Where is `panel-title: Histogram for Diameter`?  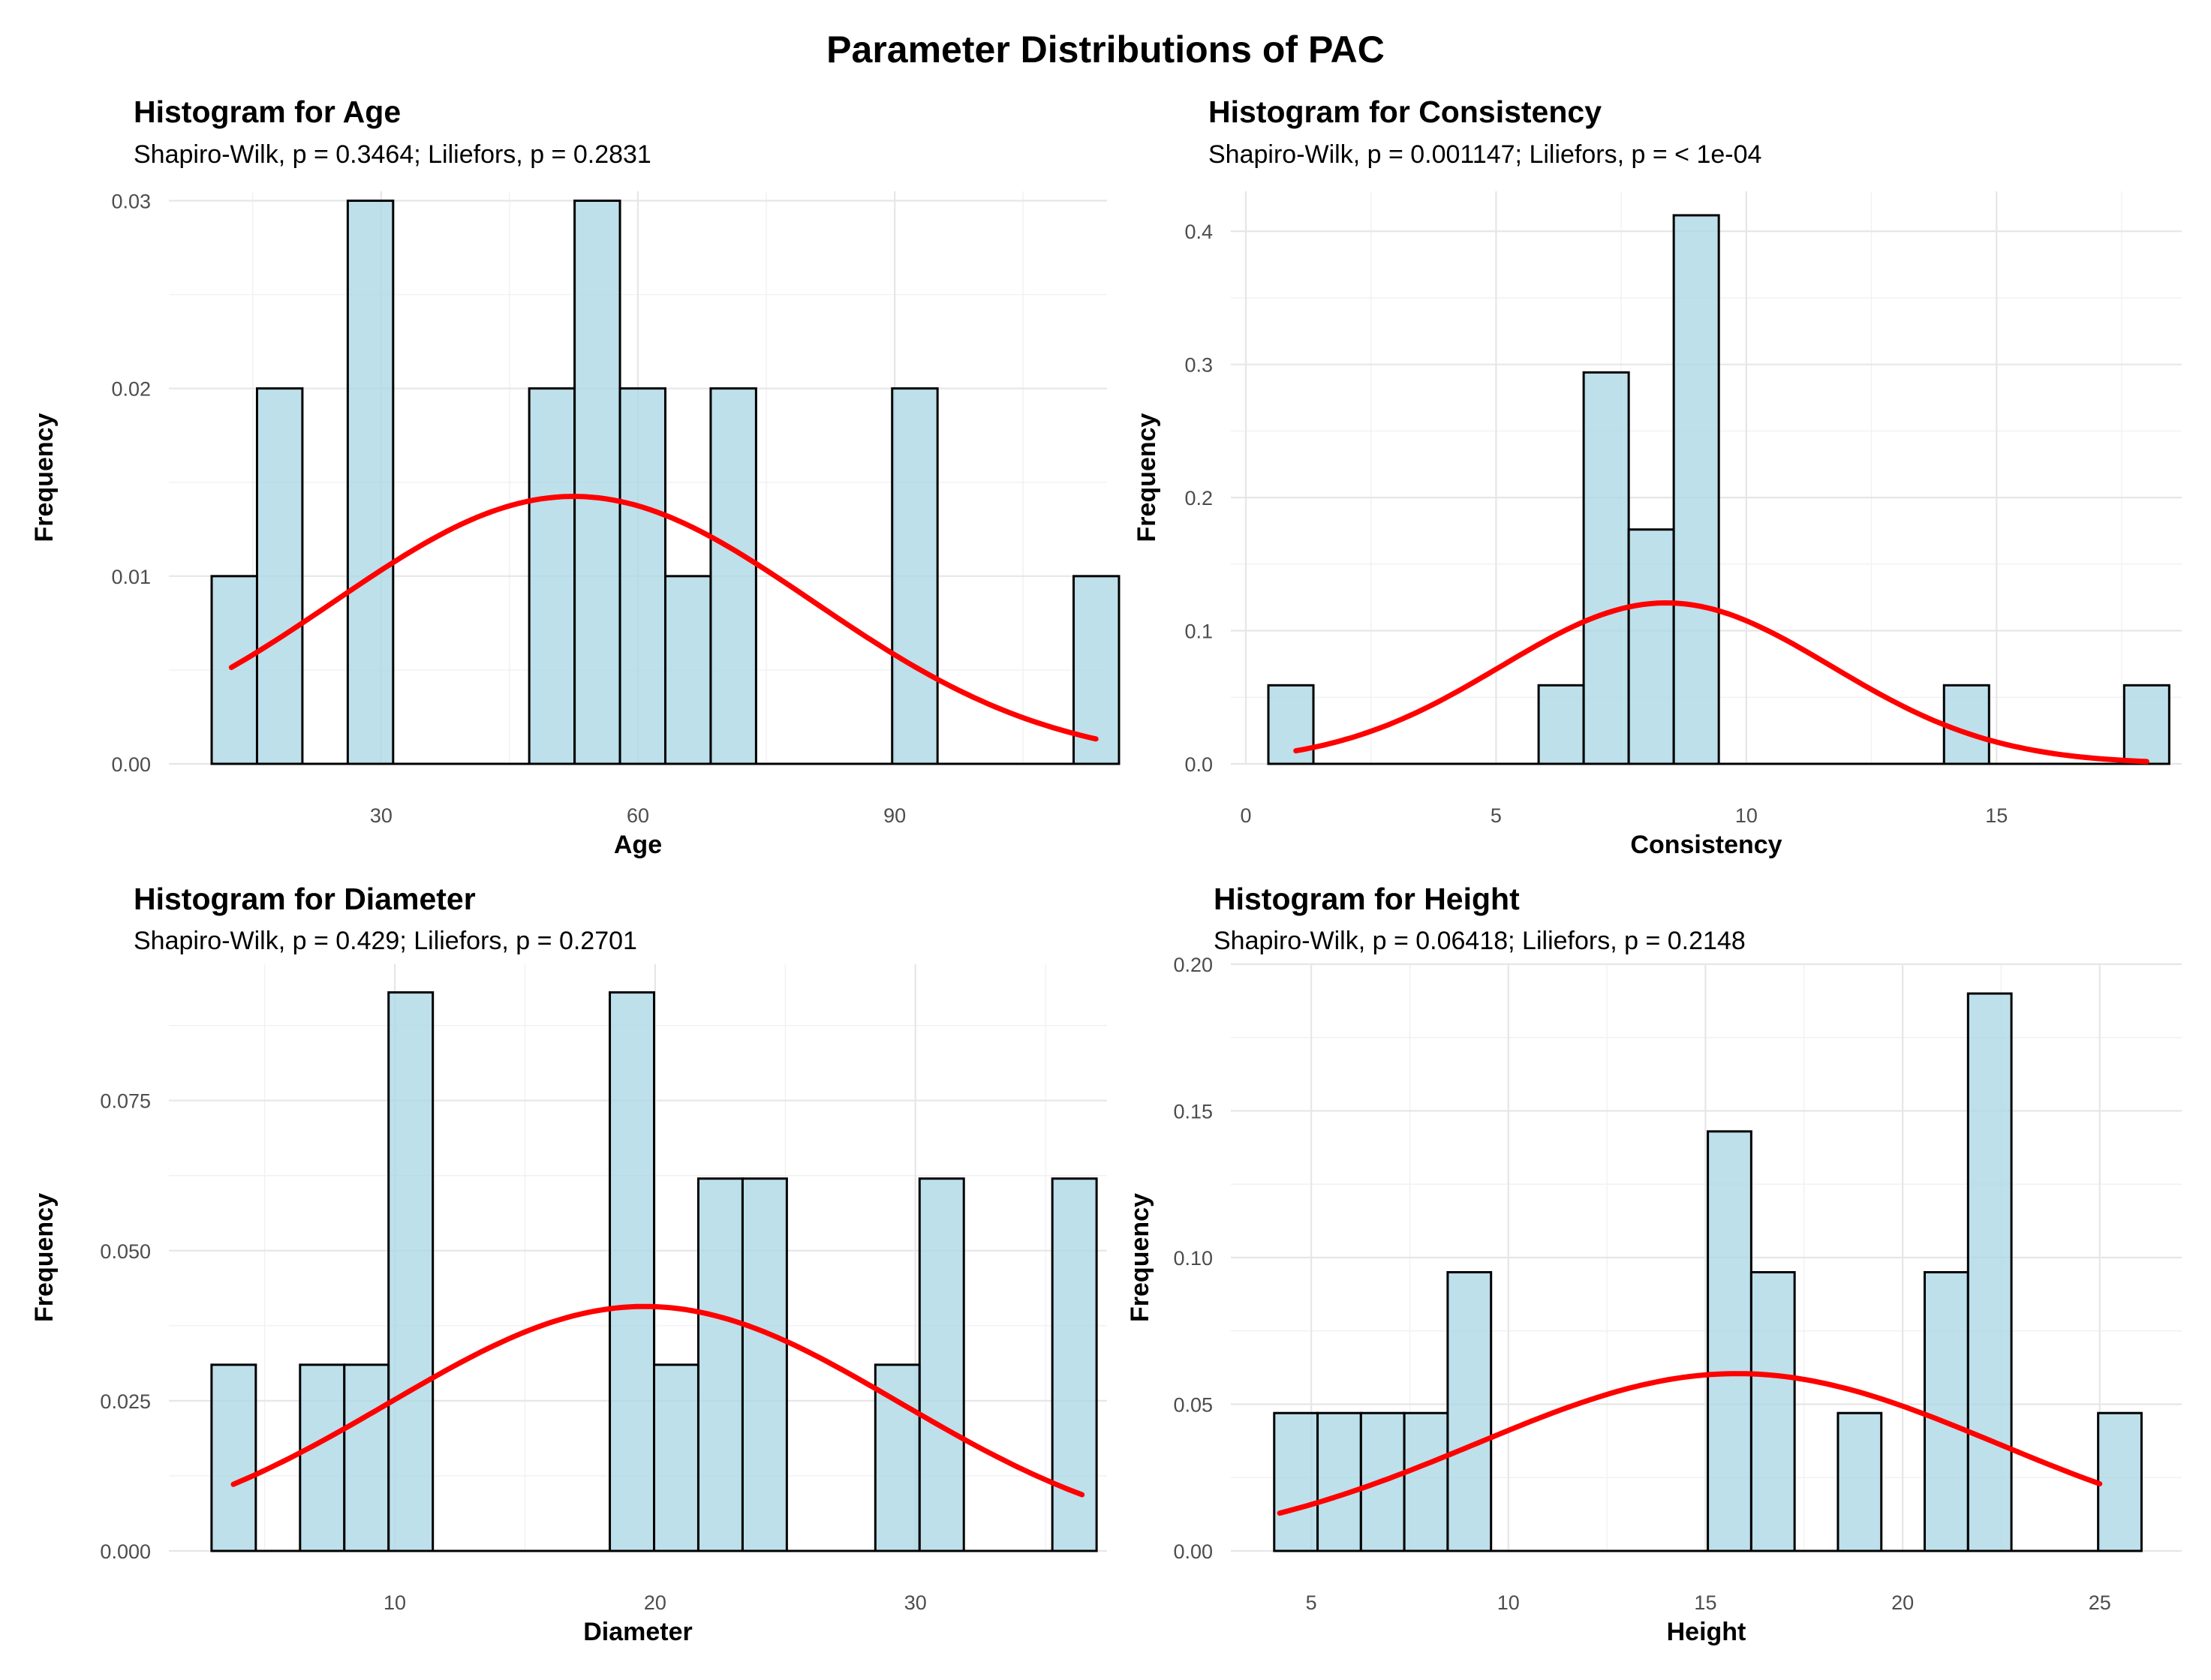
panel-title: Histogram for Diameter is located at coordinates (305, 899).